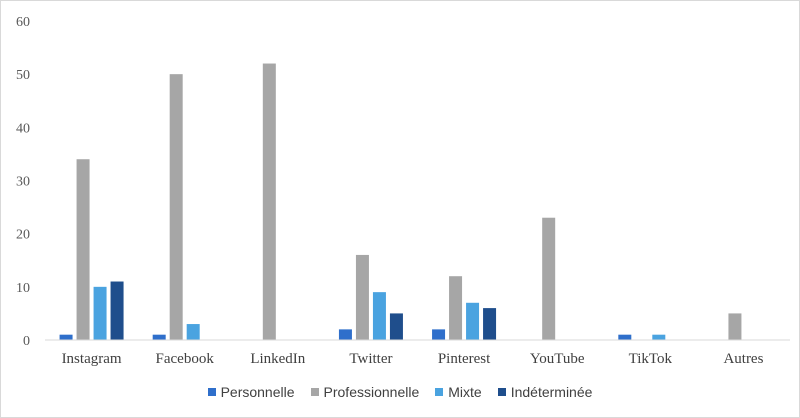 The height and width of the screenshot is (418, 800). I want to click on y-axis-ticks: 0 10 20 30 40 50 60, so click(23, 182).